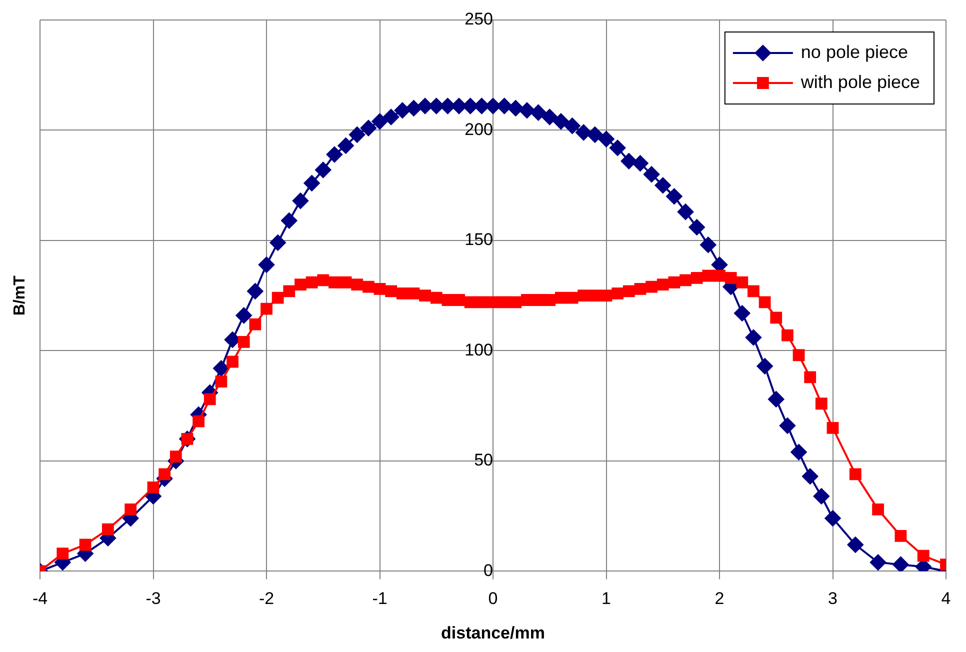  What do you see at coordinates (606, 598) in the screenshot?
I see `x-tick-label: 1` at bounding box center [606, 598].